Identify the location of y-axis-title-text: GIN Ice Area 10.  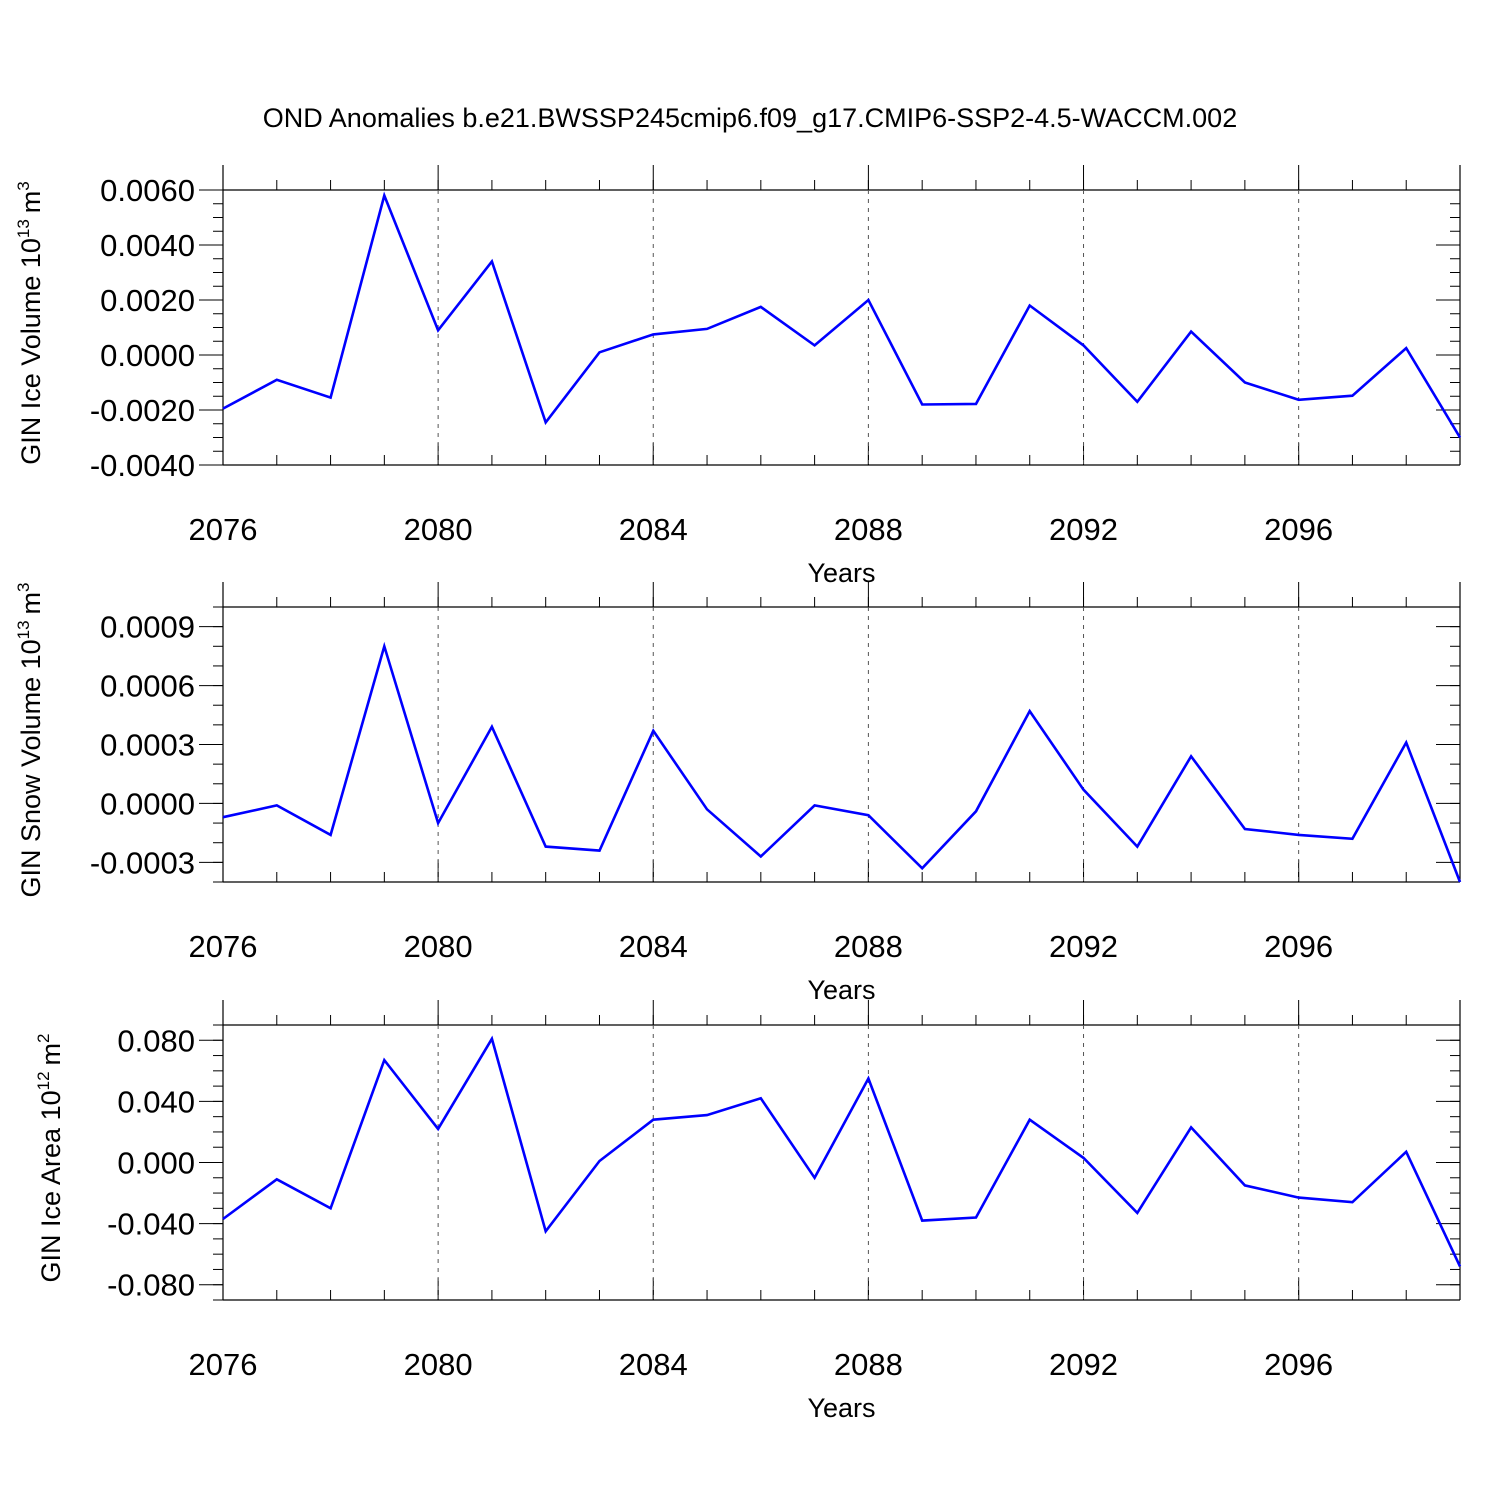
(51, 1186).